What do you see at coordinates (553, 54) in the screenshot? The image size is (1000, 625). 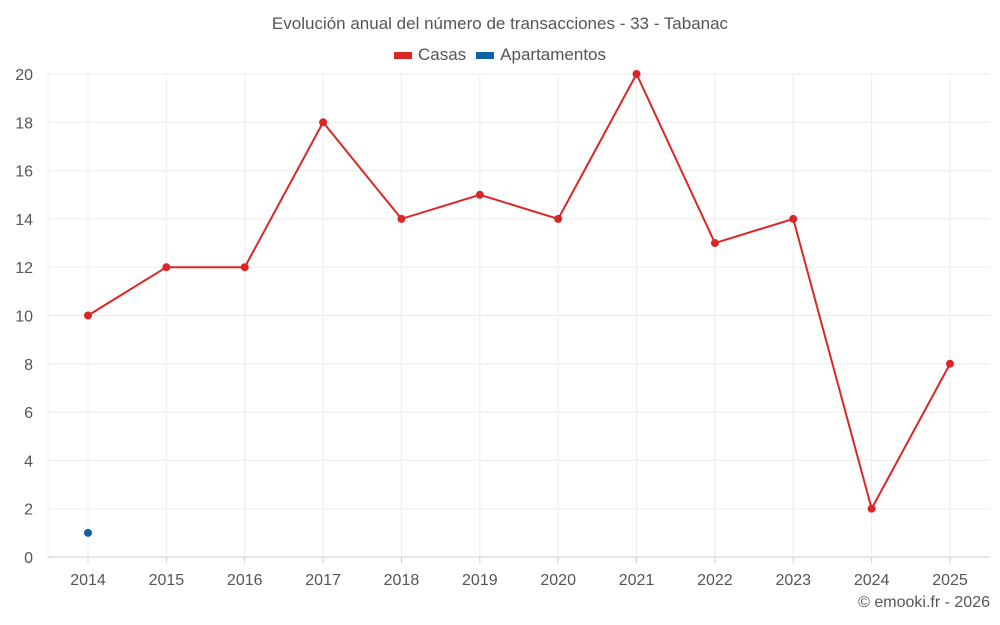 I see `legend-label-apartamentos: Apartamentos` at bounding box center [553, 54].